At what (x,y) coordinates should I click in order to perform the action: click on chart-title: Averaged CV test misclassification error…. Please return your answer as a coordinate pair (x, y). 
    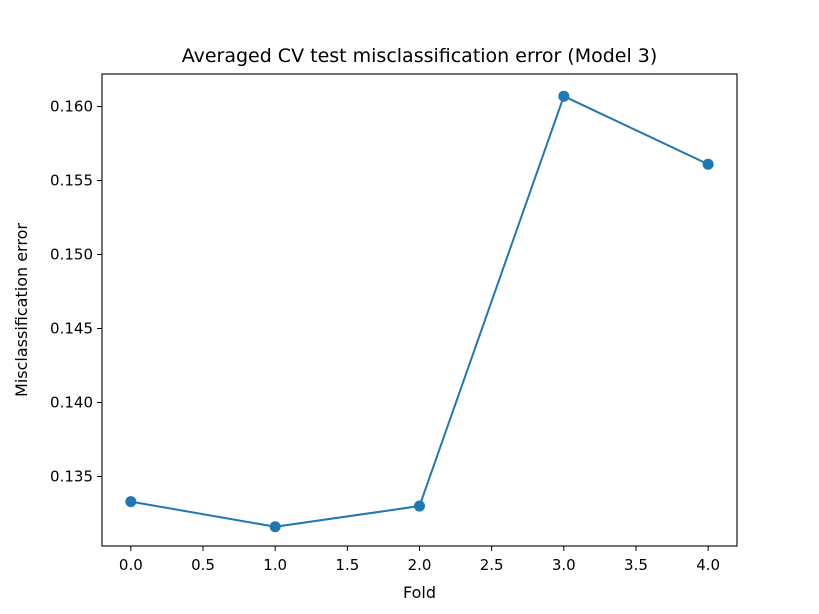
    Looking at the image, I should click on (420, 56).